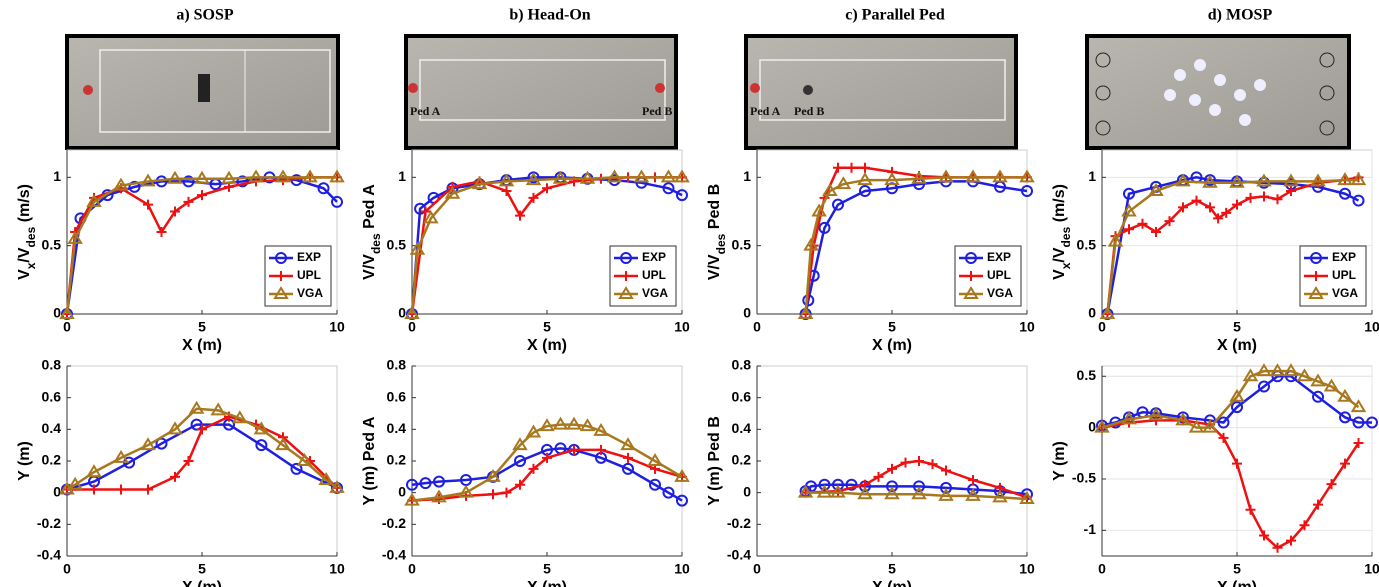 The width and height of the screenshot is (1379, 587). Describe the element at coordinates (714, 461) in the screenshot. I see `y-axis-label: Y (m) Ped B` at that location.